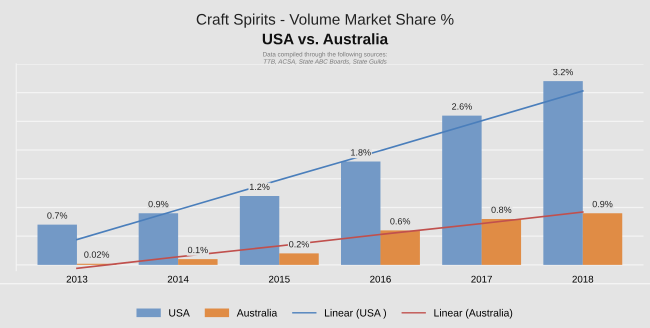 The image size is (650, 328). What do you see at coordinates (97, 254) in the screenshot?
I see `data-label: 0.02%` at bounding box center [97, 254].